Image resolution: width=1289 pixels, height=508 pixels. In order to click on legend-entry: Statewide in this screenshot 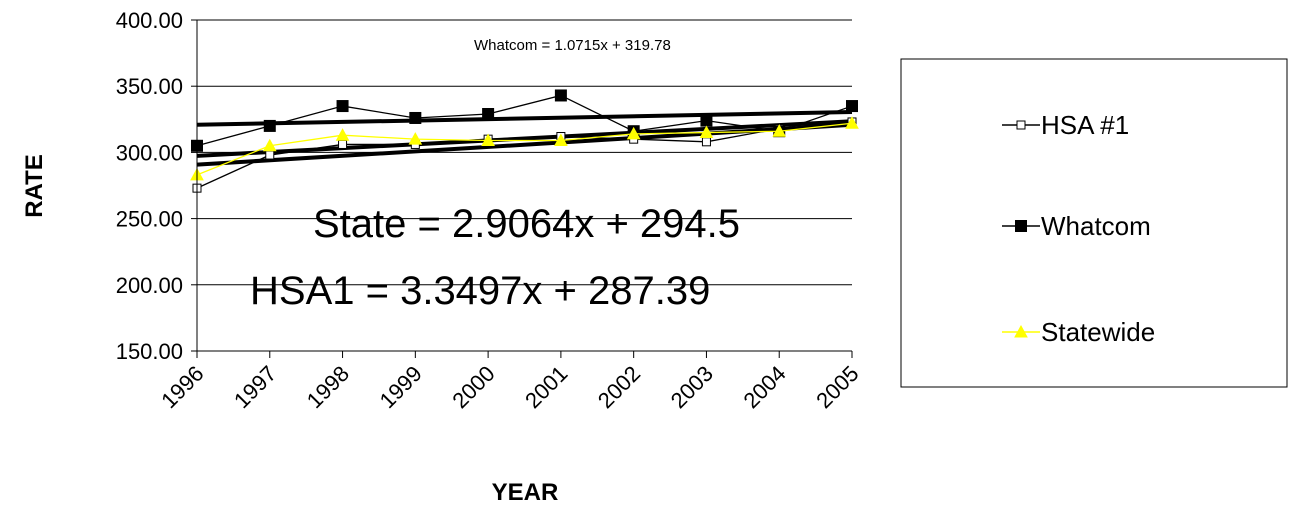, I will do `click(1078, 332)`.